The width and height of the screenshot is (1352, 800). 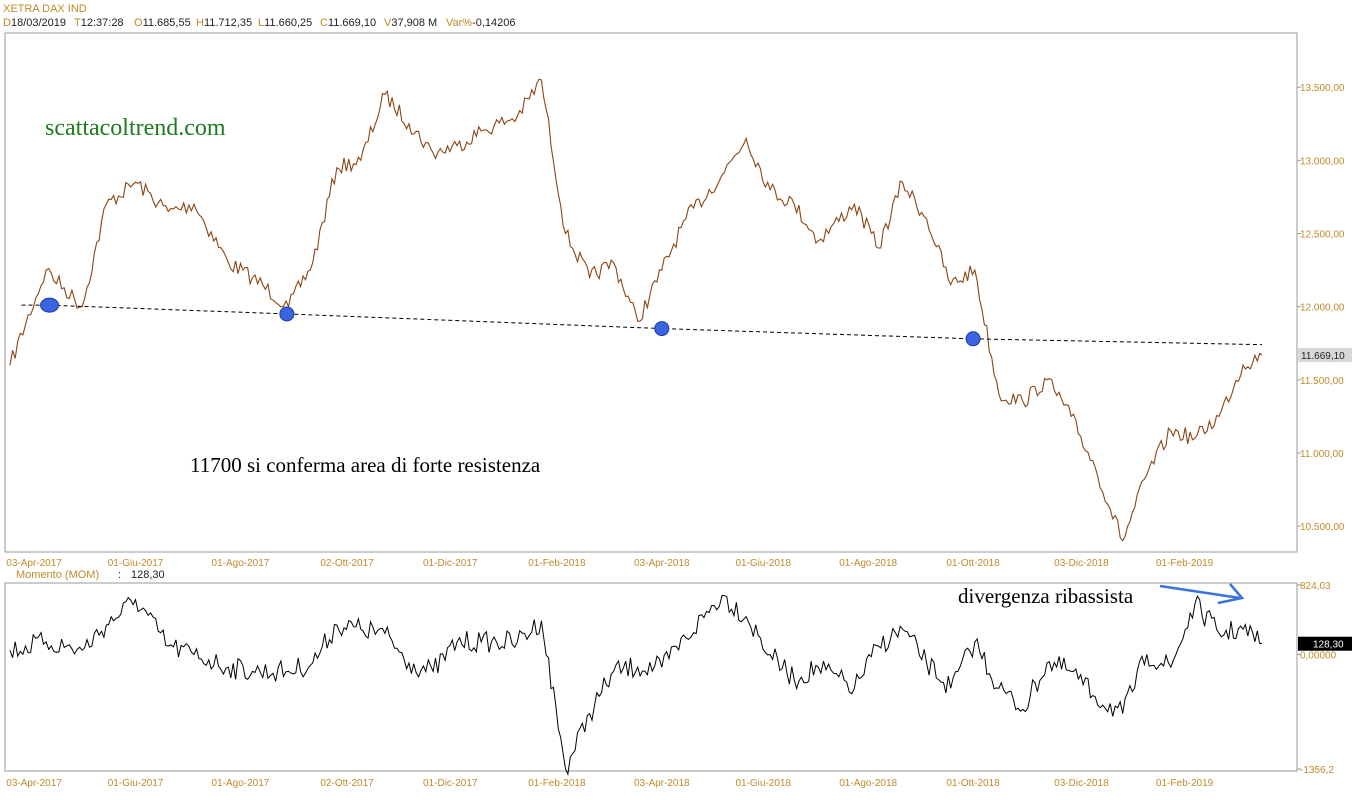 What do you see at coordinates (1081, 563) in the screenshot?
I see `price-x-tick-label: 03-Dic-2018` at bounding box center [1081, 563].